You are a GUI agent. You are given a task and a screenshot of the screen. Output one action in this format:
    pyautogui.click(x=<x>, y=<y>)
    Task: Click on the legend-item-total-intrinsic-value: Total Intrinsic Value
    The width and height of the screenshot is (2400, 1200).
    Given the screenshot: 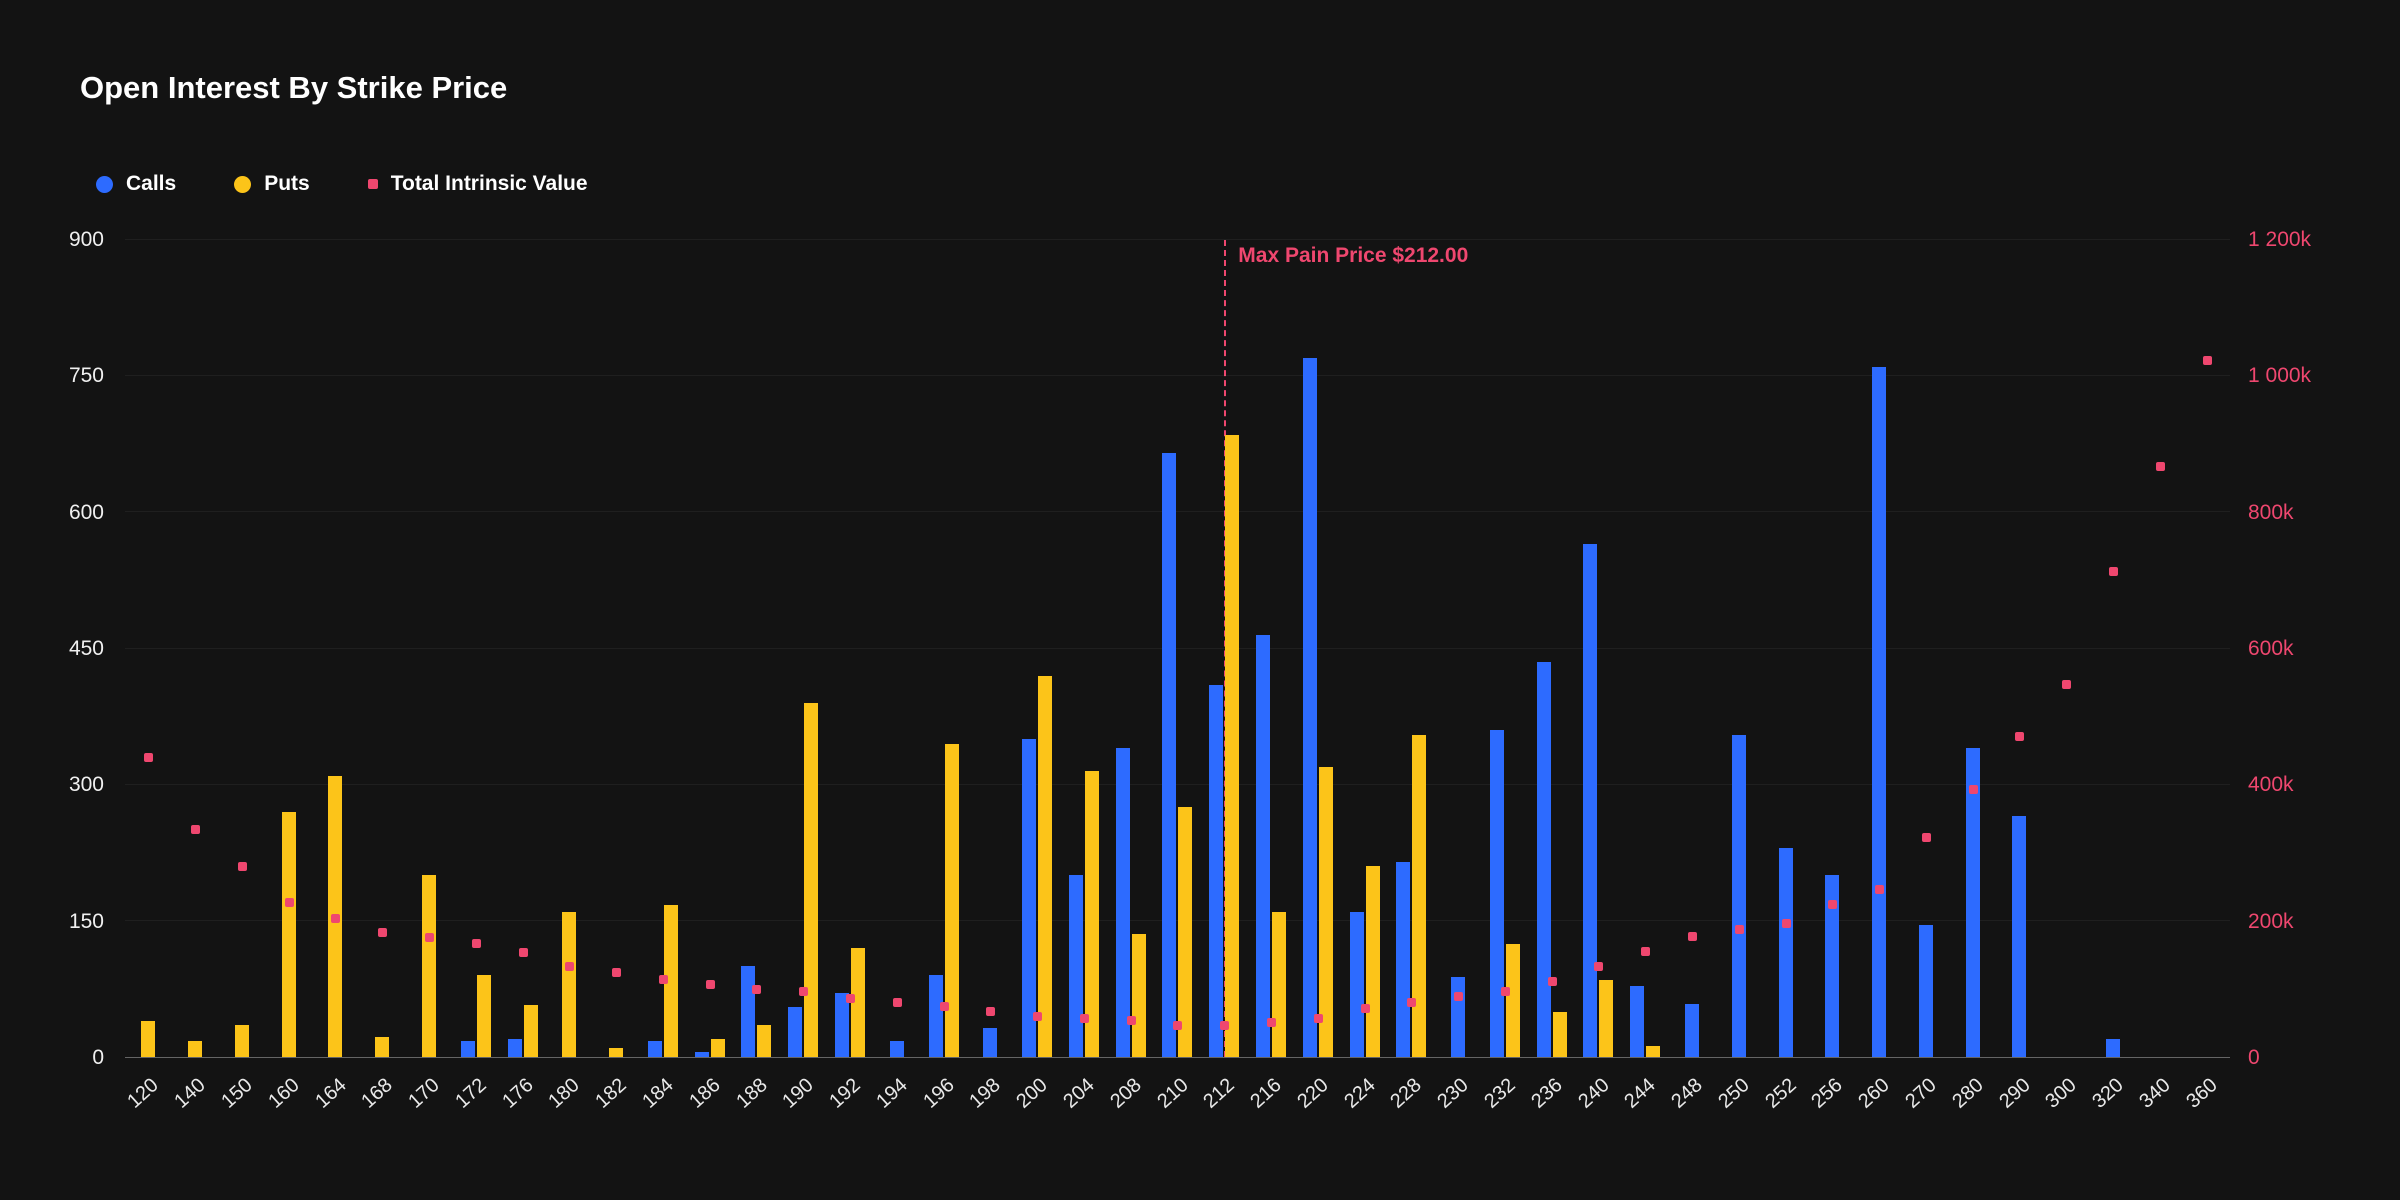 What is the action you would take?
    pyautogui.click(x=477, y=184)
    